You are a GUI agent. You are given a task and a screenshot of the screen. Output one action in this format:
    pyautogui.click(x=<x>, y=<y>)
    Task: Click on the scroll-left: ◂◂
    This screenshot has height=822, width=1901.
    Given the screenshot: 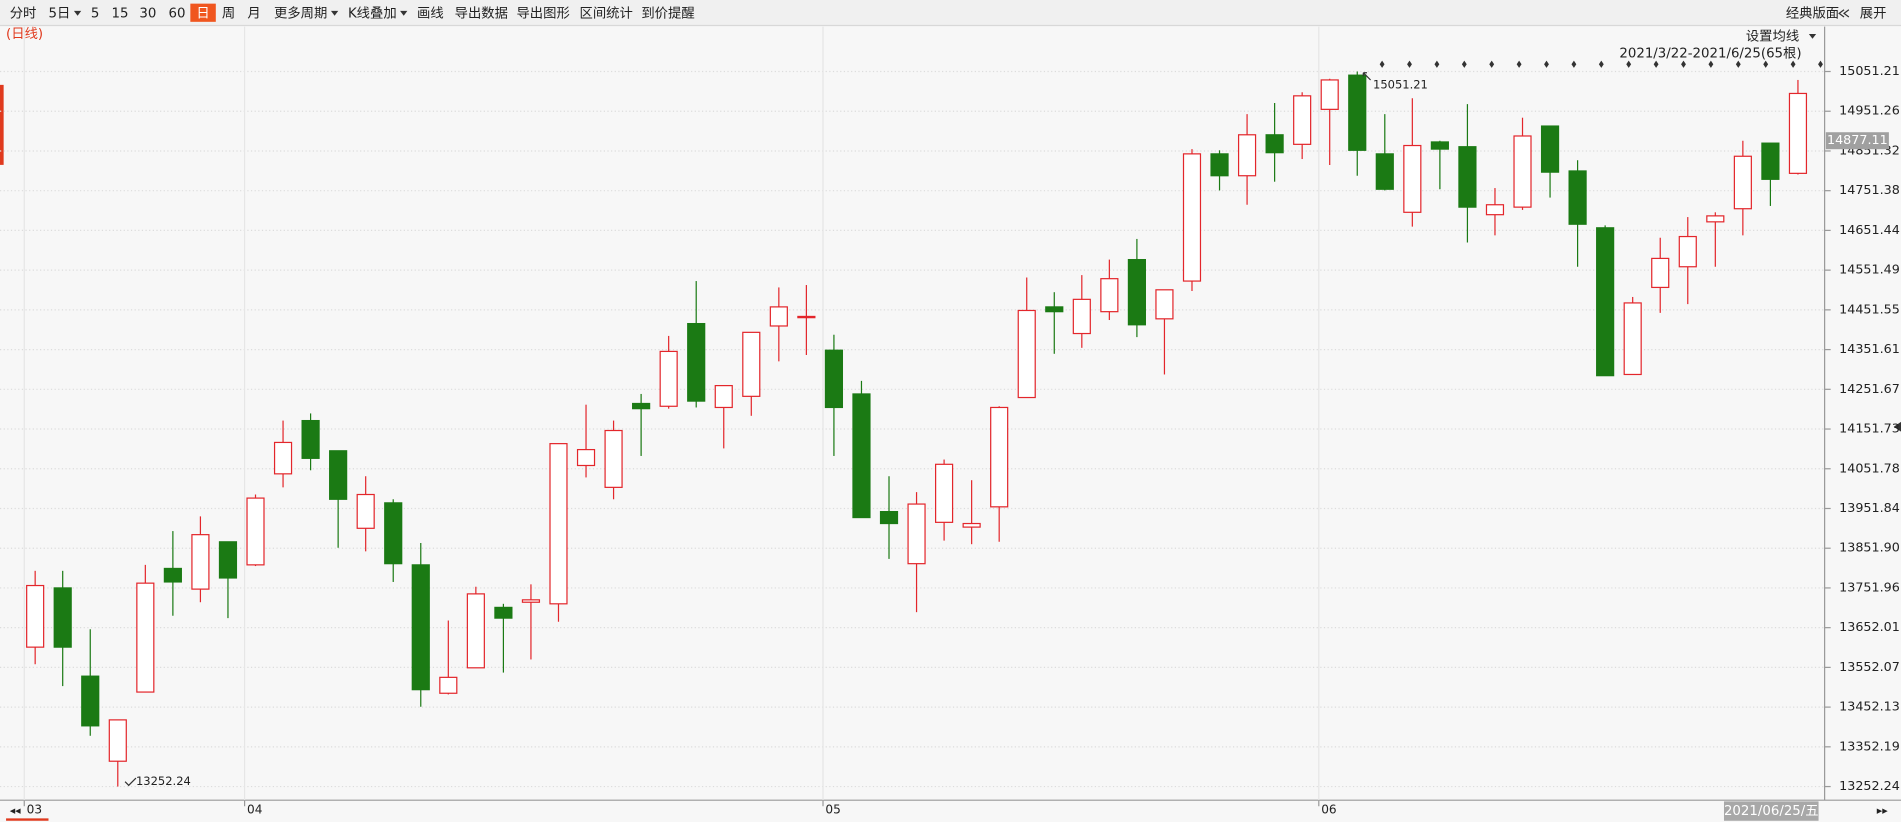 What is the action you would take?
    pyautogui.click(x=15, y=810)
    